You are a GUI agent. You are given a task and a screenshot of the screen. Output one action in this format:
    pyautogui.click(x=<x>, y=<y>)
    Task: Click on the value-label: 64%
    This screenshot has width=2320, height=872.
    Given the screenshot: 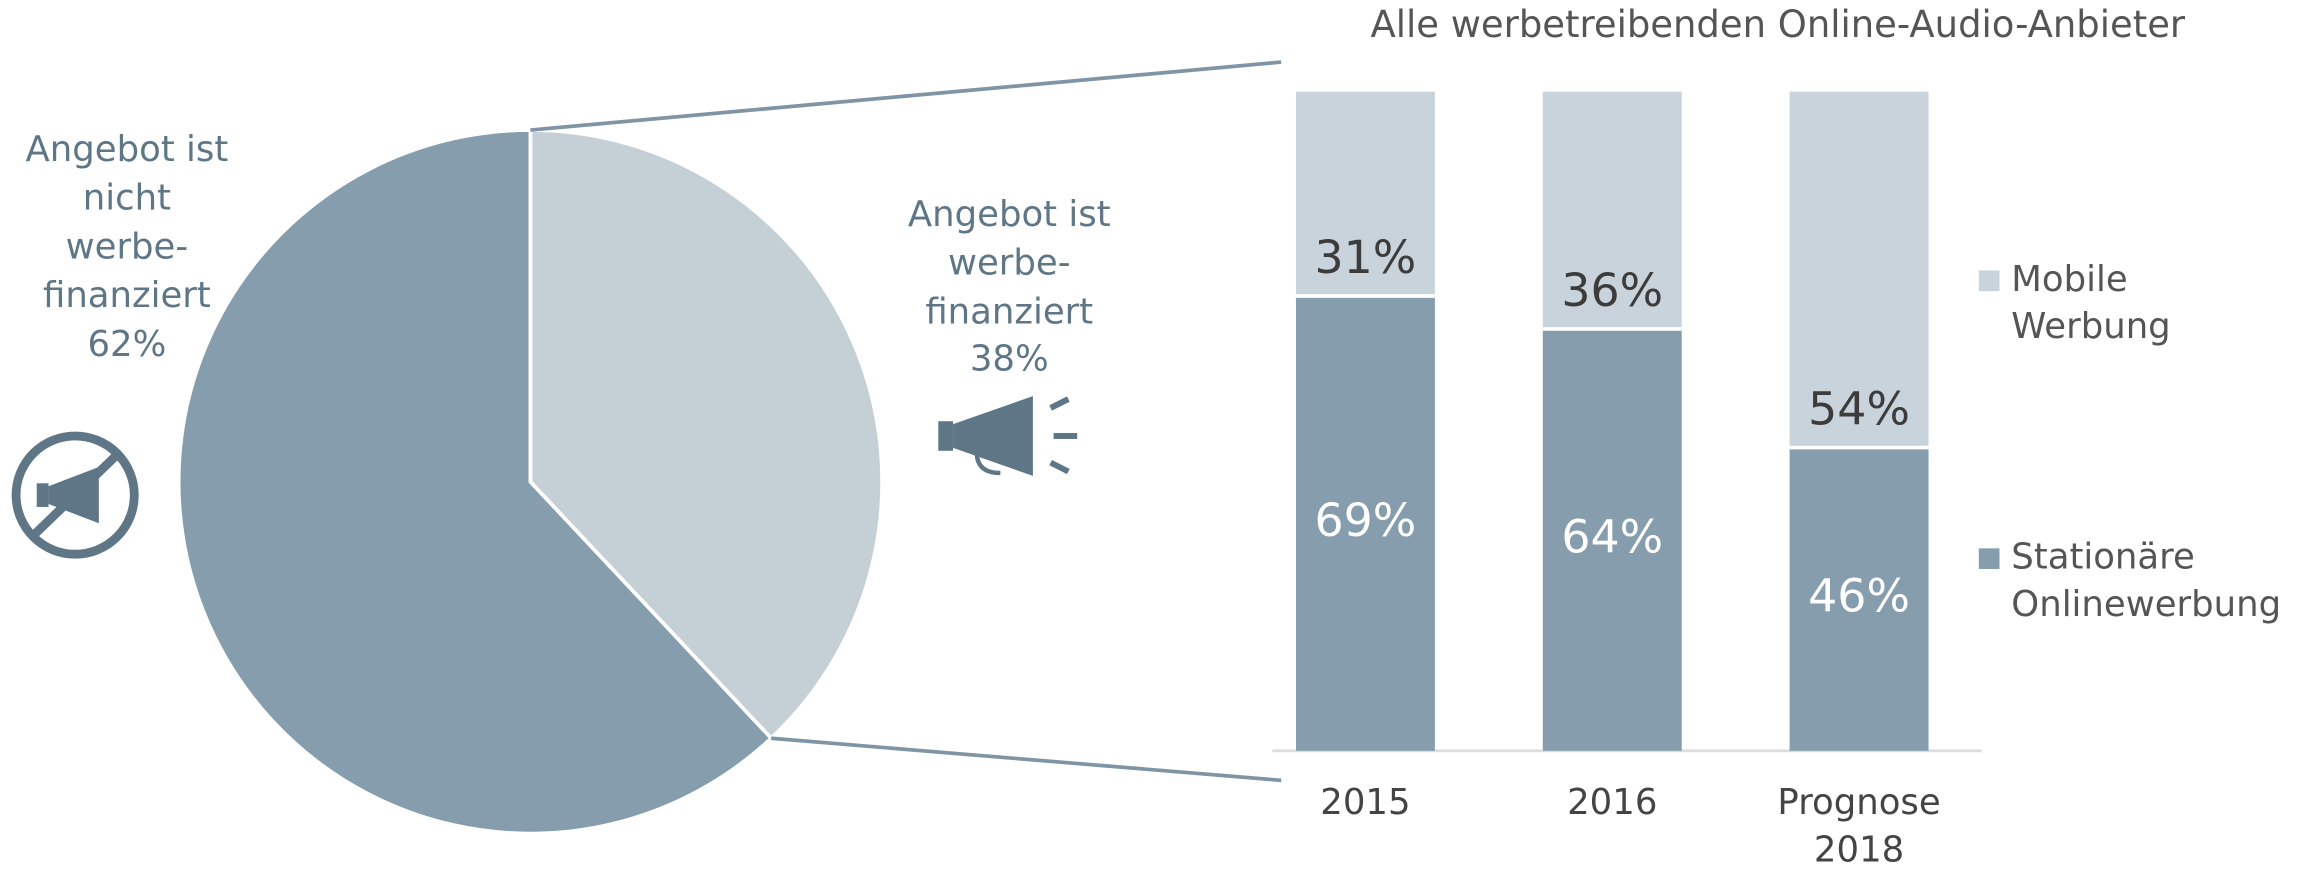 What is the action you would take?
    pyautogui.click(x=1612, y=536)
    